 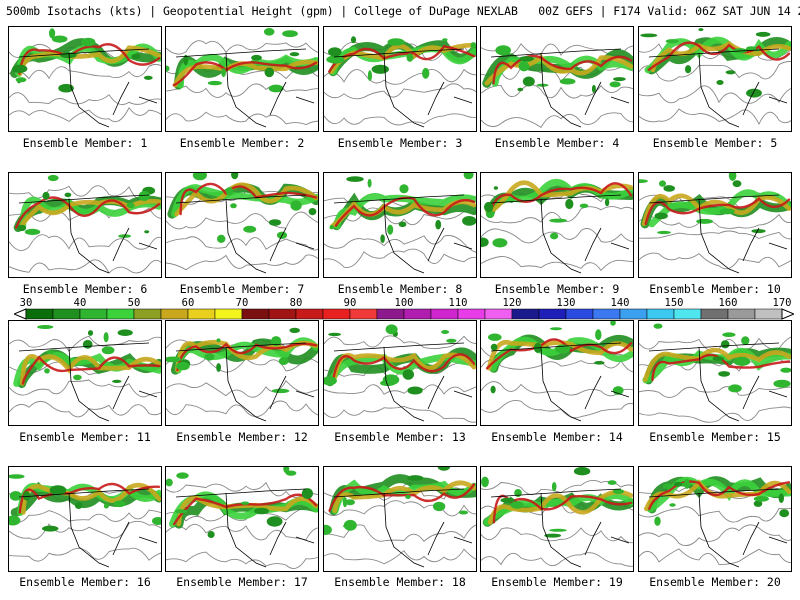 What do you see at coordinates (557, 582) in the screenshot?
I see `ensemble-member-label: Ensemble Member: 19` at bounding box center [557, 582].